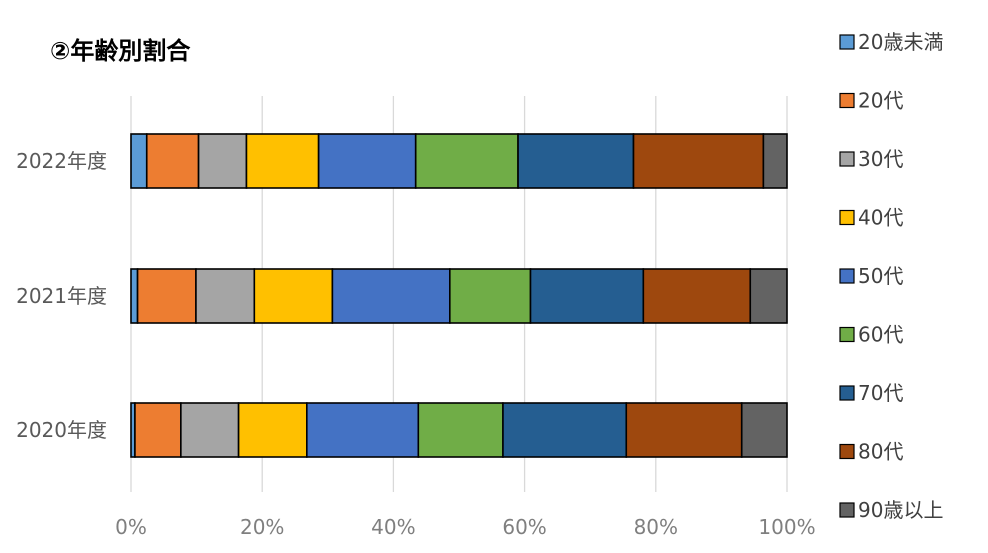 Image resolution: width=988 pixels, height=553 pixels. I want to click on x-tick-label: 0%, so click(131, 527).